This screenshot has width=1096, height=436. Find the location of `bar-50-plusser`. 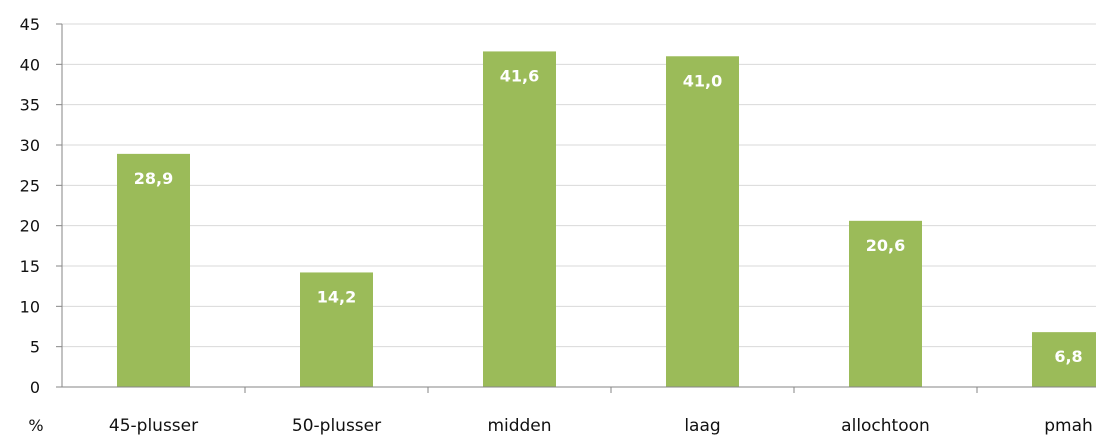

bar-50-plusser is located at coordinates (336, 329).